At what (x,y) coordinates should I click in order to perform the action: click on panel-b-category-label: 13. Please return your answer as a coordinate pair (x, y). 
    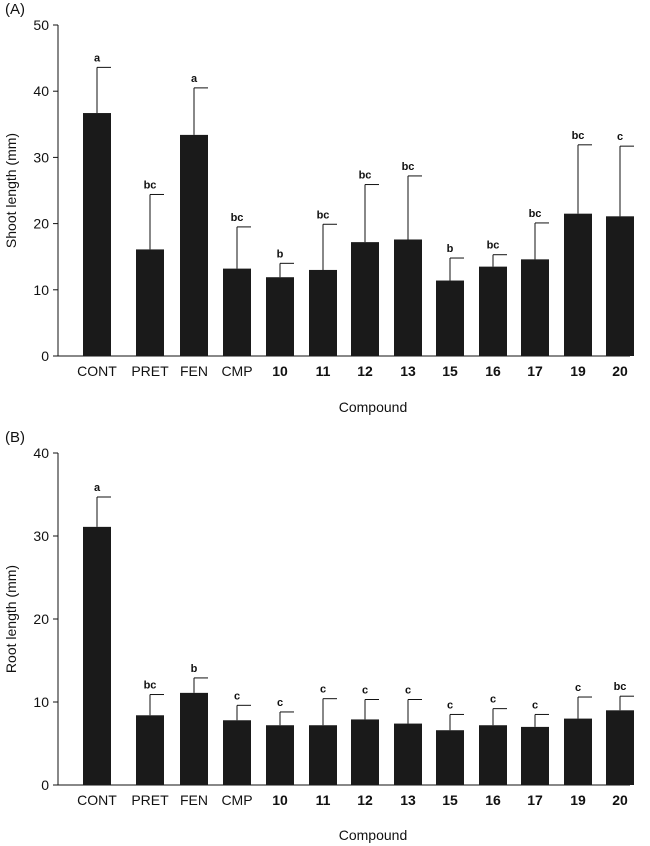
    Looking at the image, I should click on (408, 800).